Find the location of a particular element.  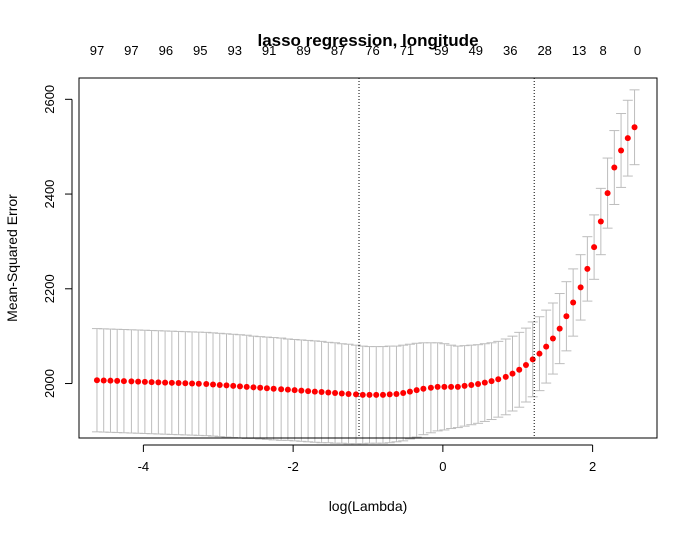

top-axis: 97 97 96 95 93 91 89 87 76 71 59 49 36 28 13 8 0 is located at coordinates (365, 50).